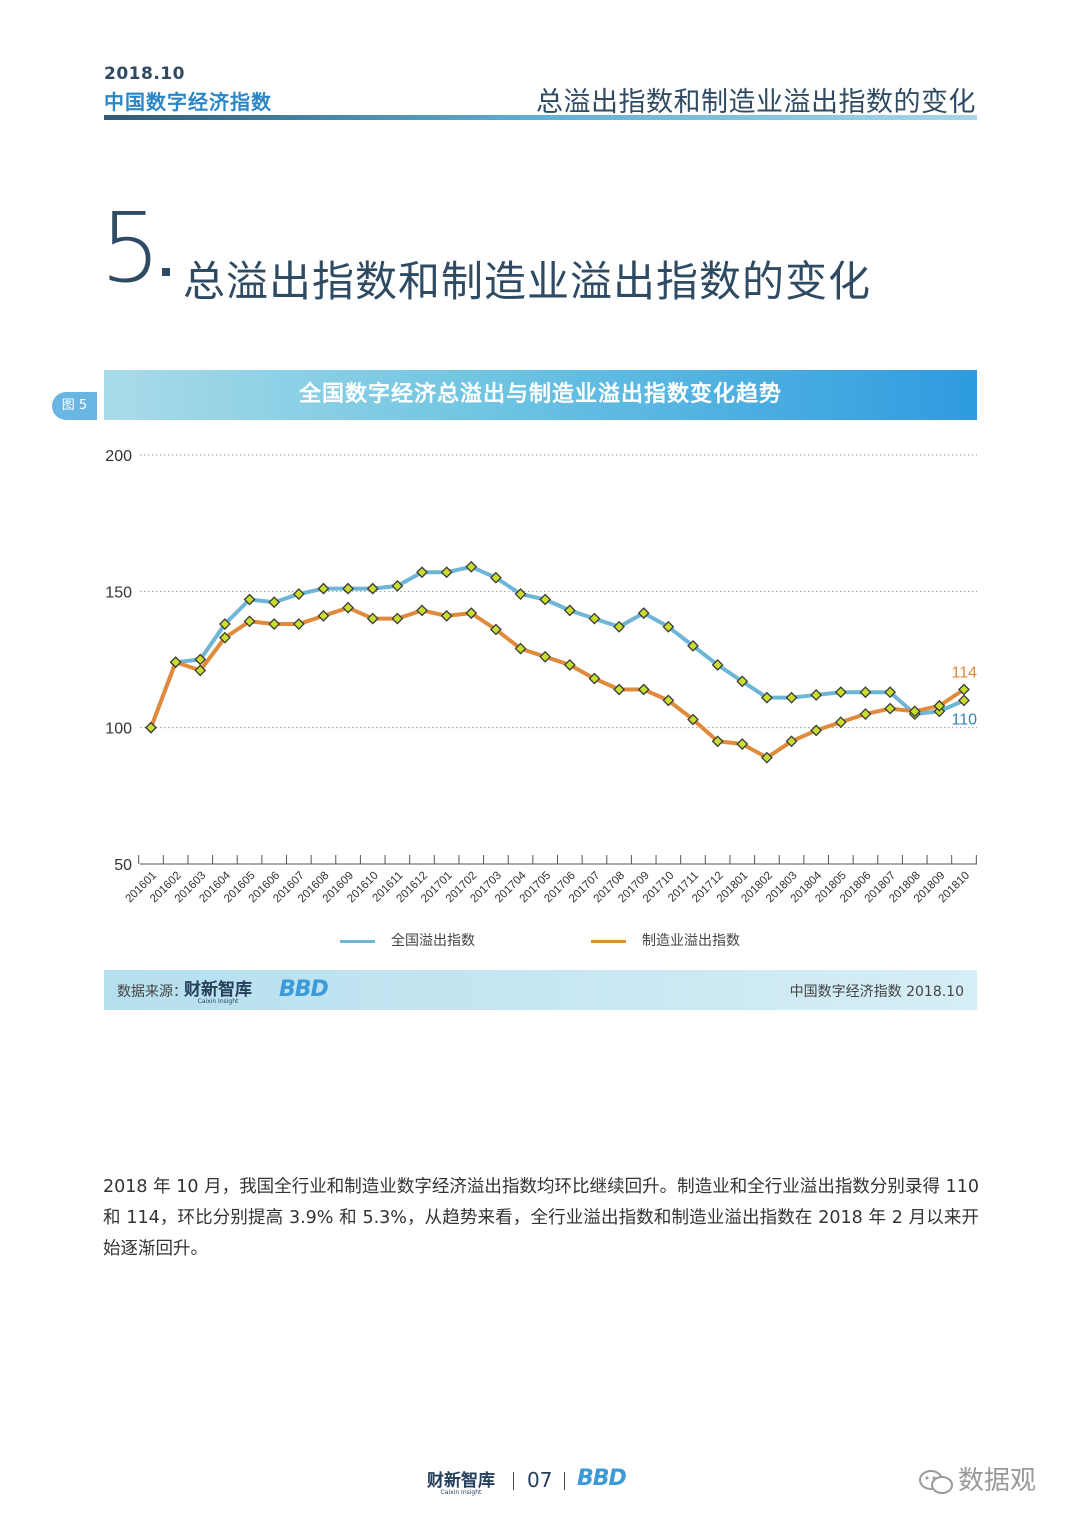  I want to click on legend-swatch-mfg, so click(608, 941).